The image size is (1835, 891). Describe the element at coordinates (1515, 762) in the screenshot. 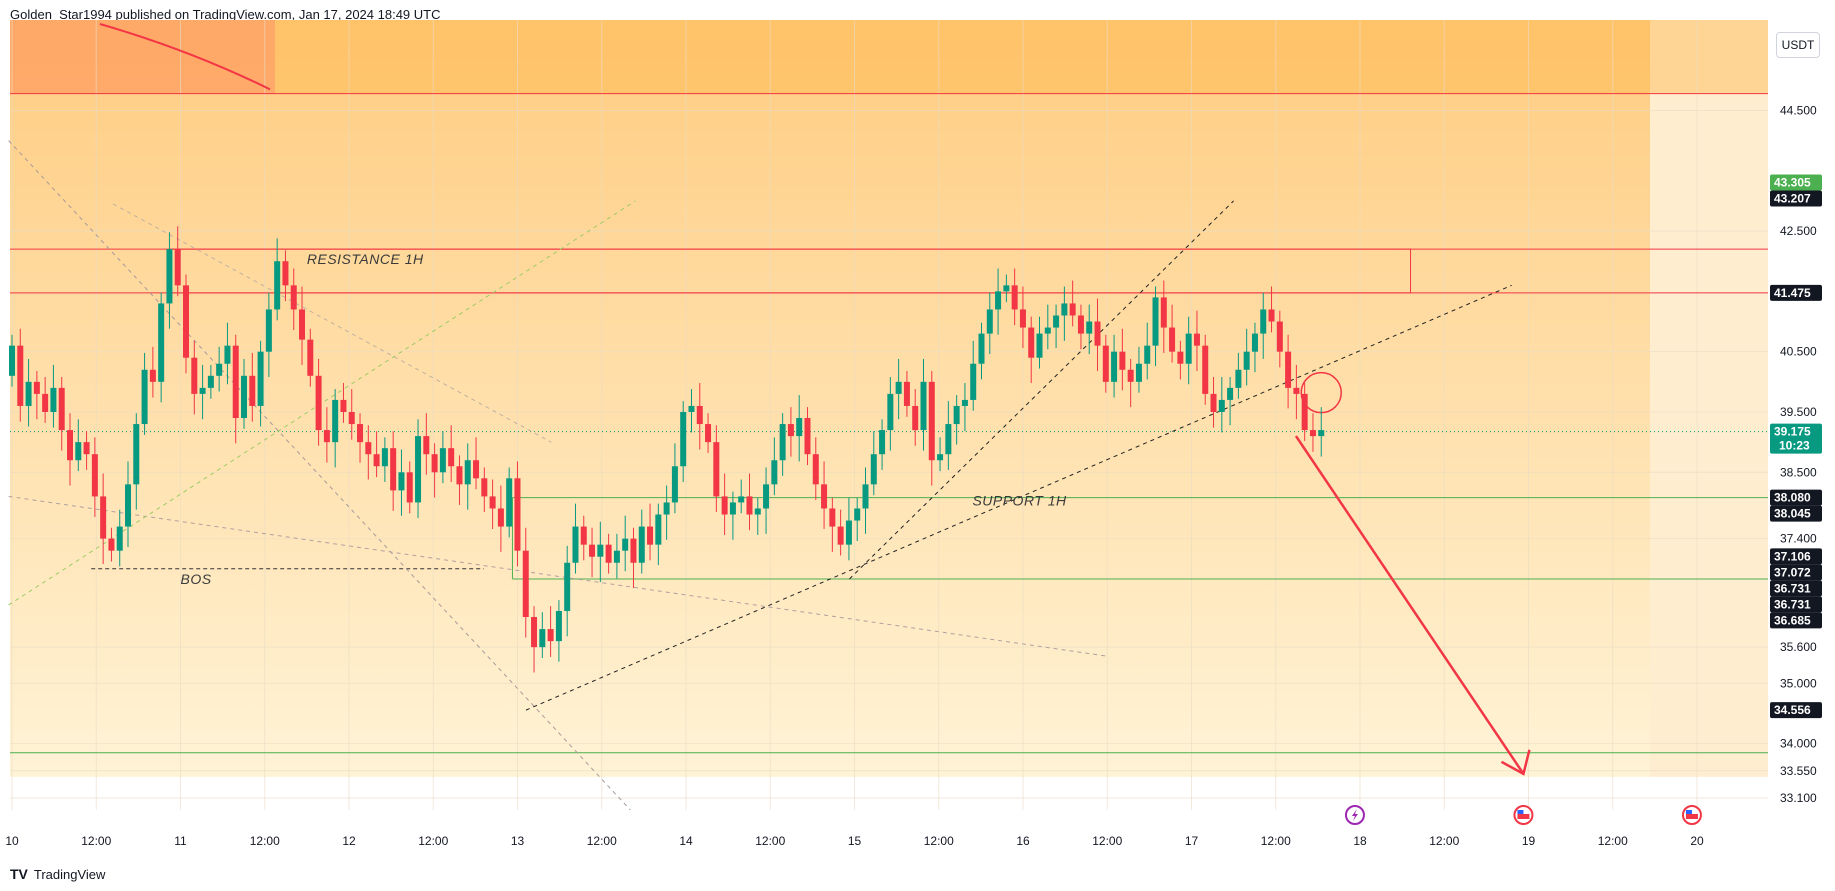

I see `forecast-arrow-head` at that location.